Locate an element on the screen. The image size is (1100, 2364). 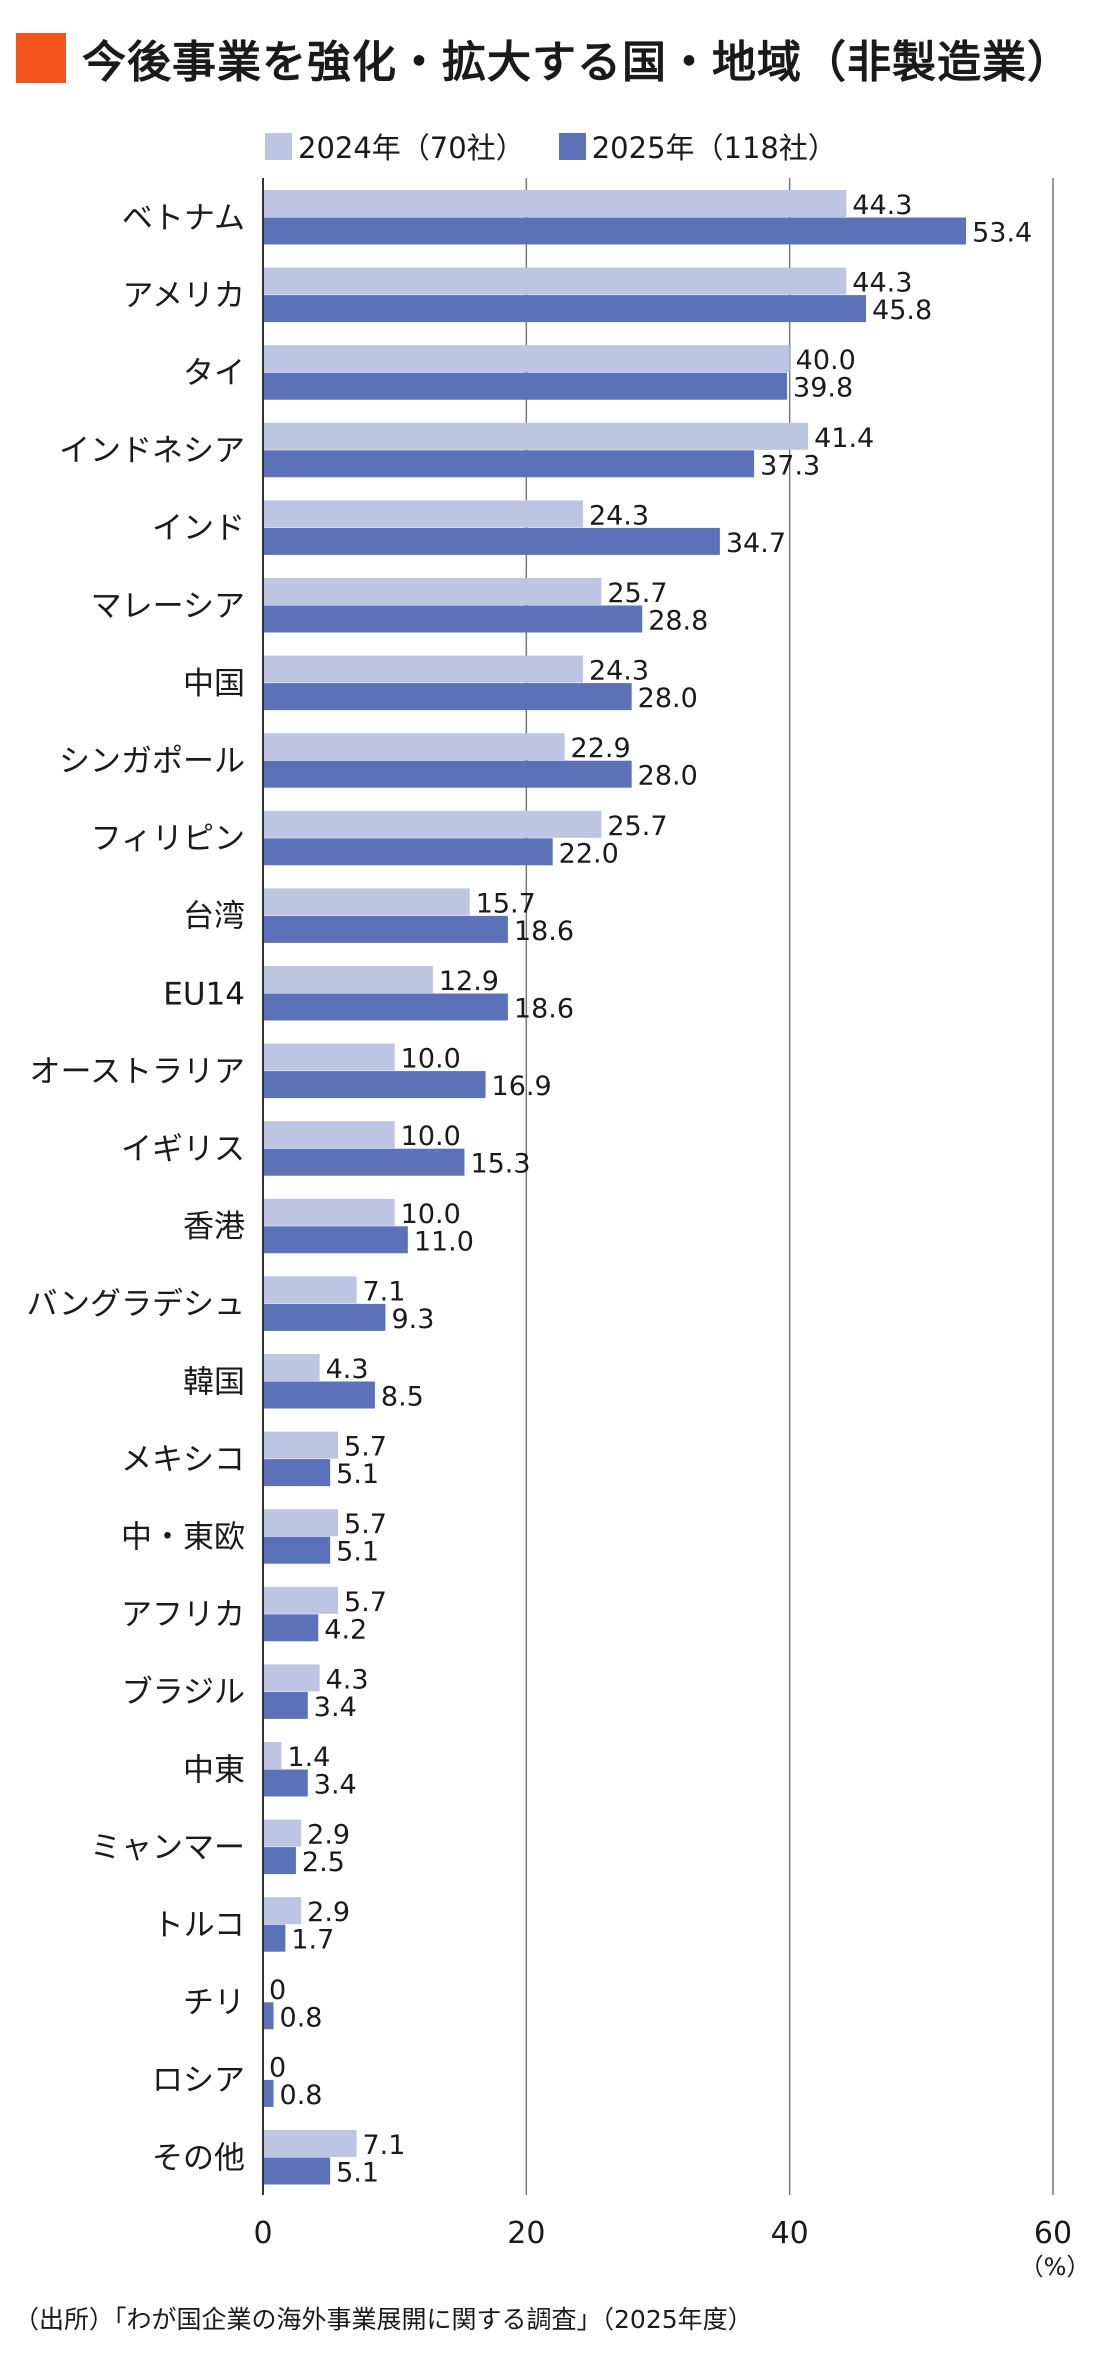
data-label-2025: 53.4 is located at coordinates (1002, 233).